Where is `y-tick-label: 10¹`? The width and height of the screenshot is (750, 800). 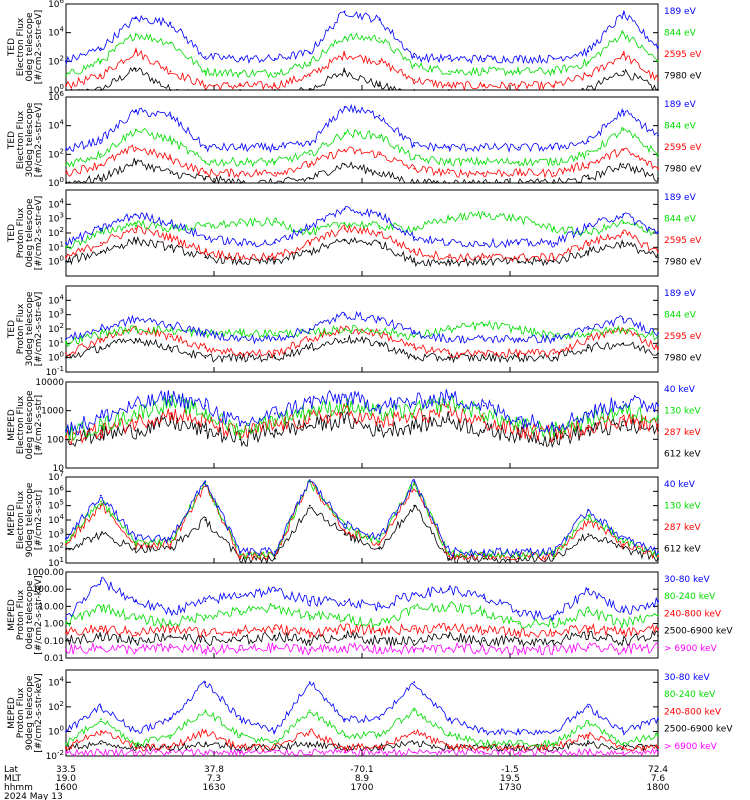 y-tick-label: 10¹ is located at coordinates (56, 342).